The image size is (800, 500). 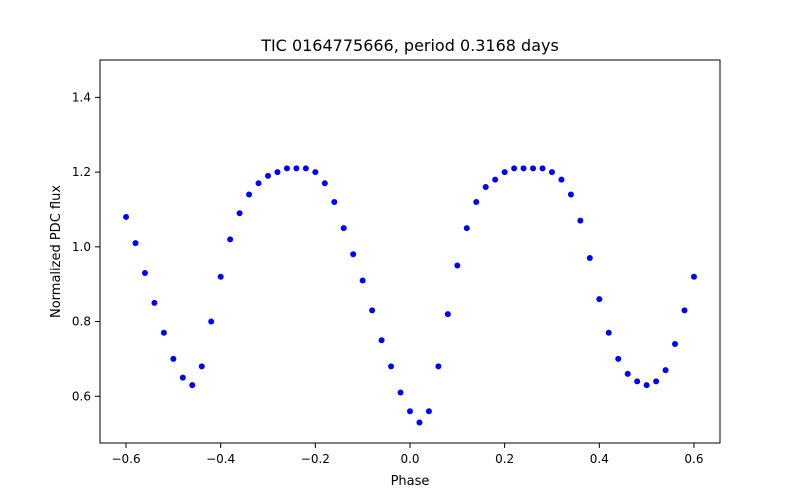 What do you see at coordinates (81, 322) in the screenshot?
I see `y-tick-label: 0.8` at bounding box center [81, 322].